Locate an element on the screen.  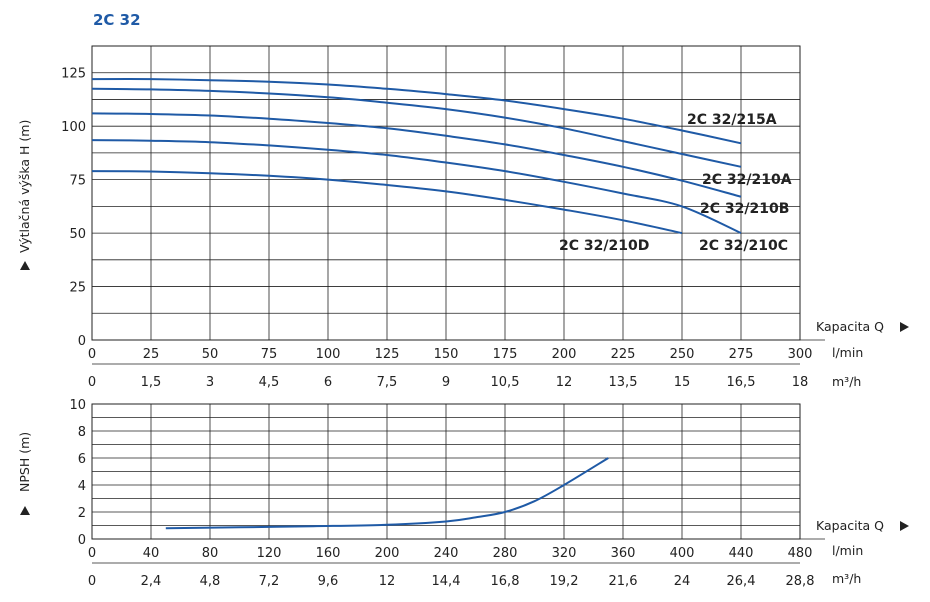
x-tick-label-secondary: 26,4 is located at coordinates (741, 581).